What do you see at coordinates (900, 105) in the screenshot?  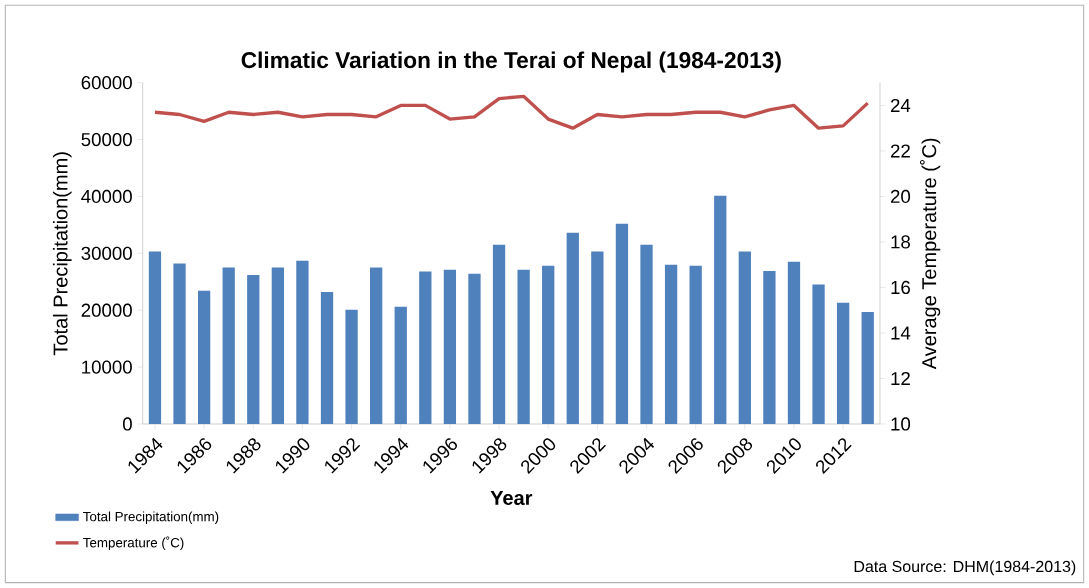 I see `y2-tick-label: 24` at bounding box center [900, 105].